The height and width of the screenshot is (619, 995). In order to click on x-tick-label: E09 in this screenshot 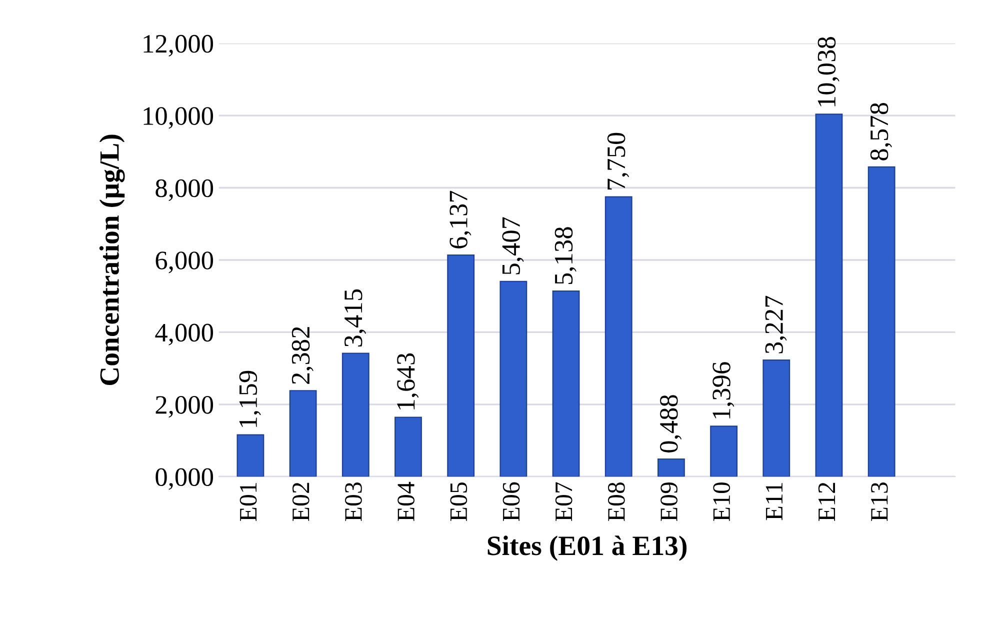, I will do `click(669, 502)`.